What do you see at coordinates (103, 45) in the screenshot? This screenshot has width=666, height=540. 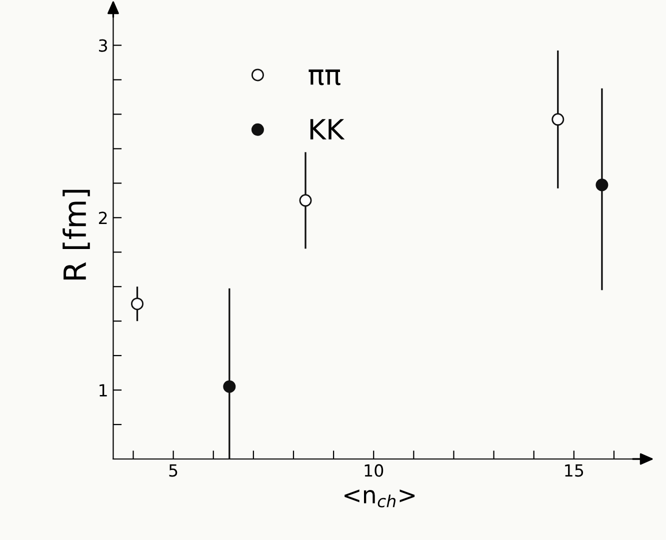 I see `y-tick-label: 3` at bounding box center [103, 45].